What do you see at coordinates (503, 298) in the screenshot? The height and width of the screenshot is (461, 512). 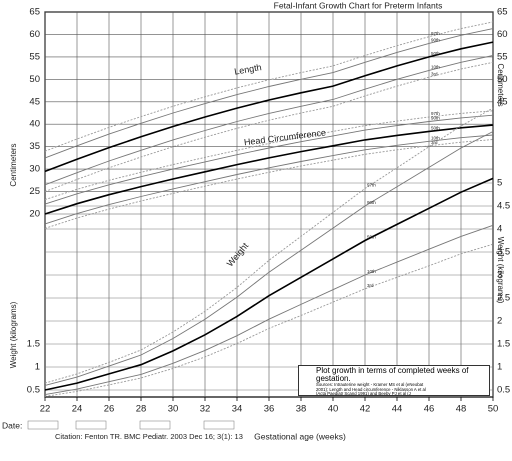 I see `y2-tick-label: 2.5` at bounding box center [503, 298].